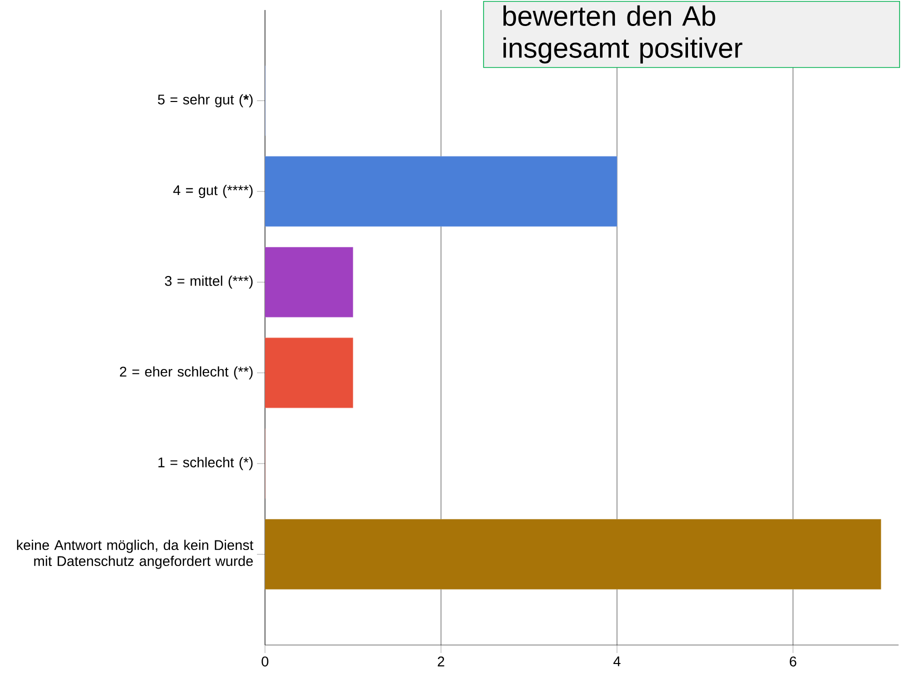  Describe the element at coordinates (265, 661) in the screenshot. I see `x-tick-label: 0` at that location.